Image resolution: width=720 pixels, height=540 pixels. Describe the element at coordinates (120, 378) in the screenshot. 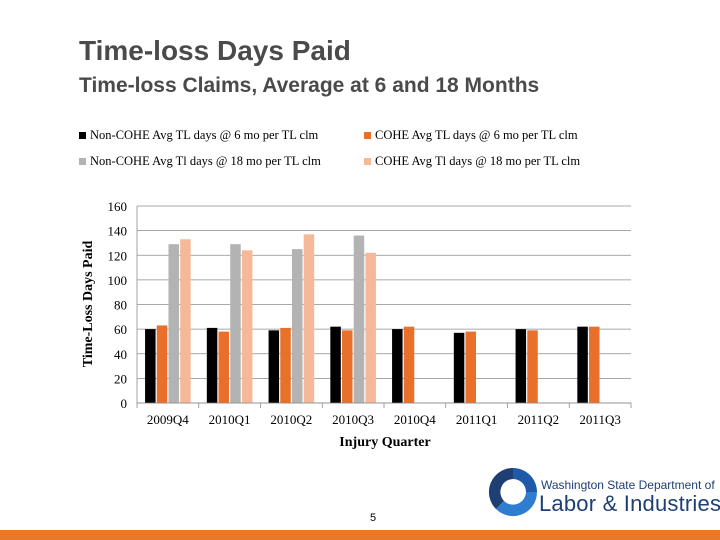

I see `y-tick-label: 20` at that location.